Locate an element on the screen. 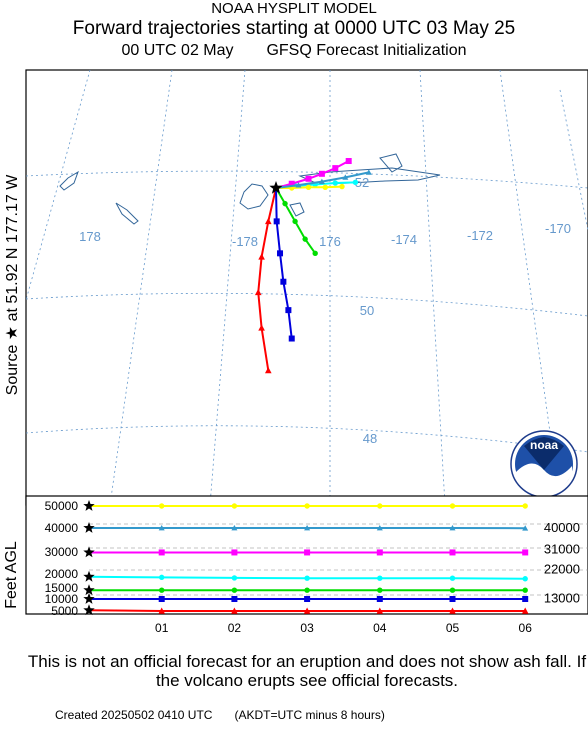 This screenshot has height=730, width=588. trajectory-cyan-point is located at coordinates (355, 182).